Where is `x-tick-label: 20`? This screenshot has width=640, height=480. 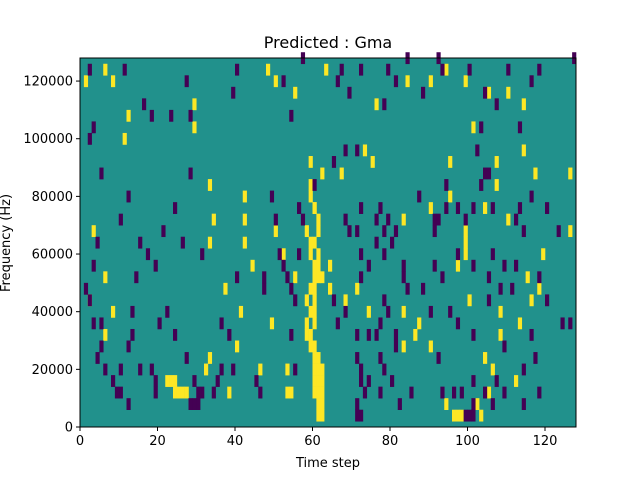
x-tick-label: 20 is located at coordinates (157, 441).